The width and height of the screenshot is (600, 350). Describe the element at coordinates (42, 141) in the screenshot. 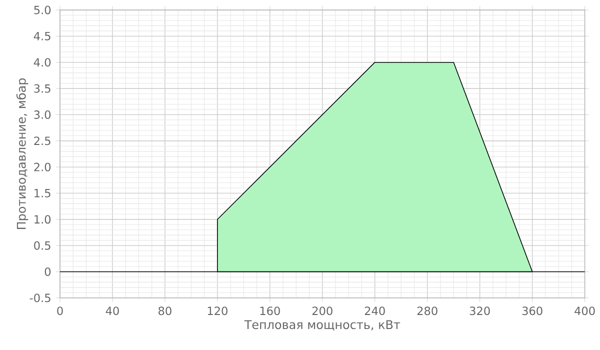

I see `y-tick-label: 2.5` at that location.